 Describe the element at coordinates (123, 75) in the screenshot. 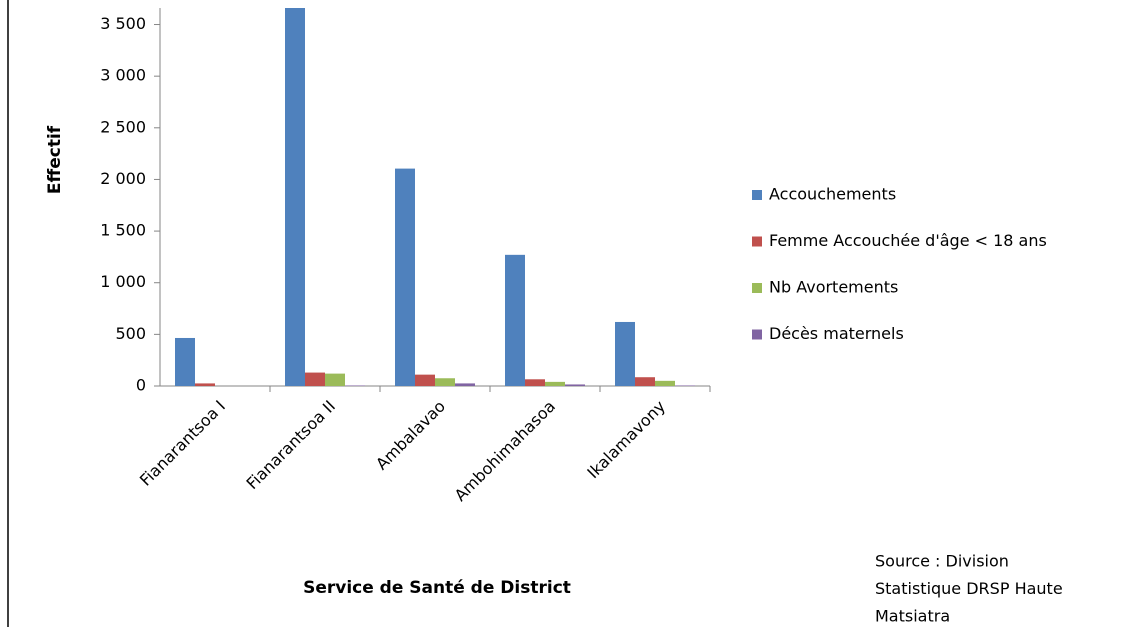

I see `y-tick-label: 3 000` at that location.